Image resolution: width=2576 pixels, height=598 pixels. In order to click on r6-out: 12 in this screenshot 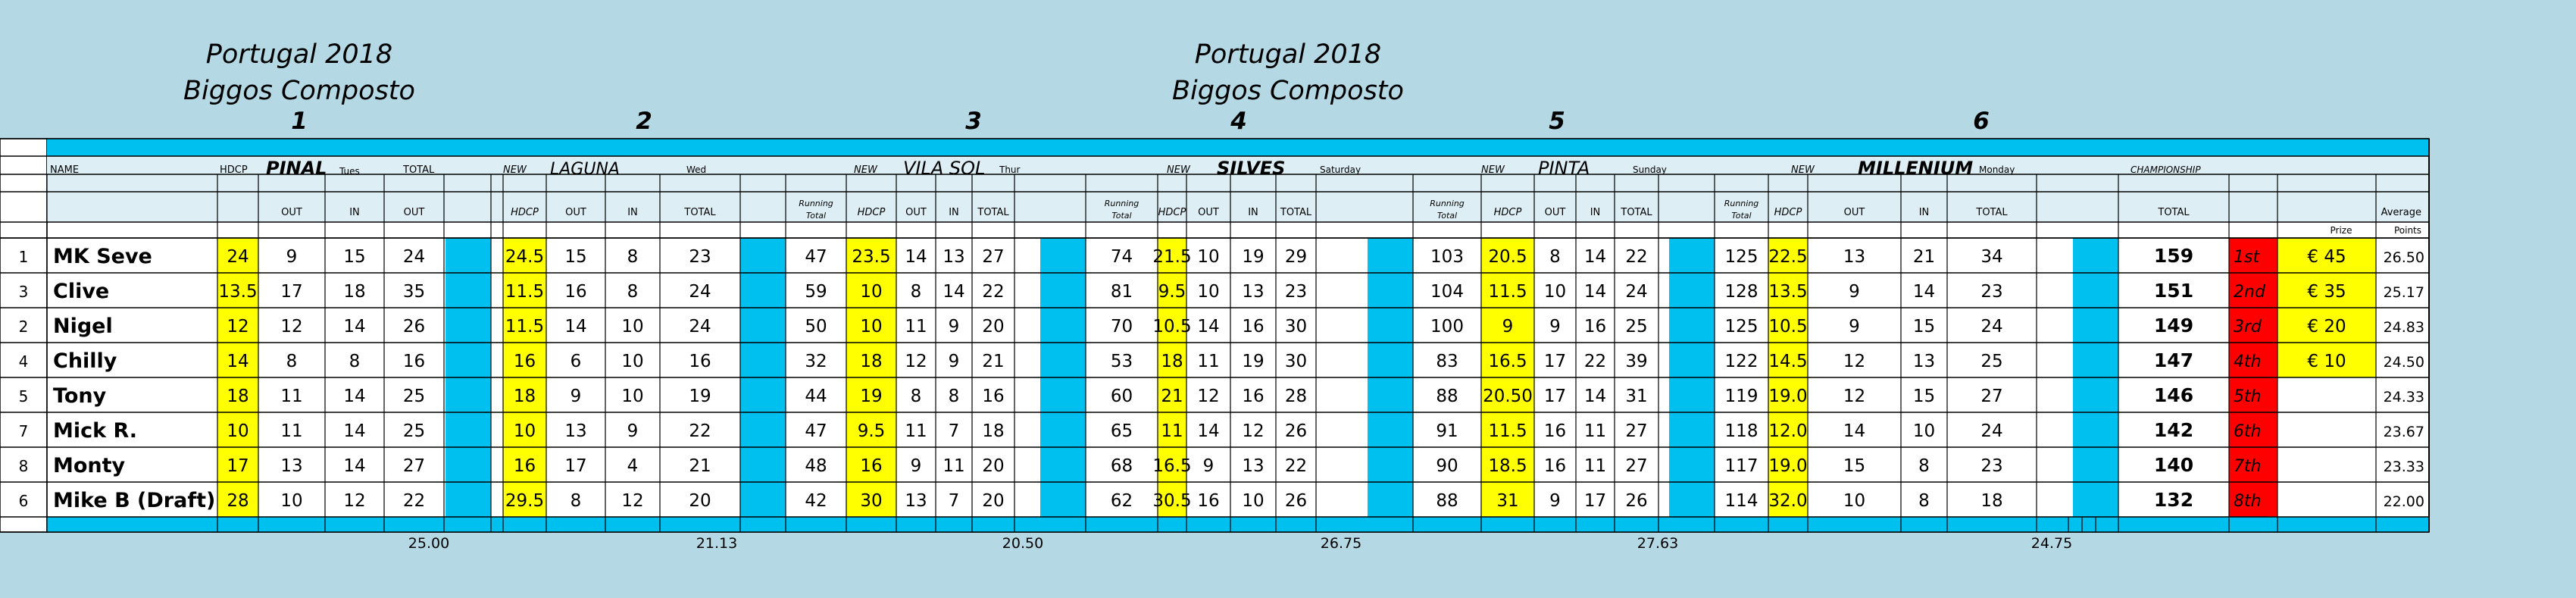, I will do `click(1854, 396)`.